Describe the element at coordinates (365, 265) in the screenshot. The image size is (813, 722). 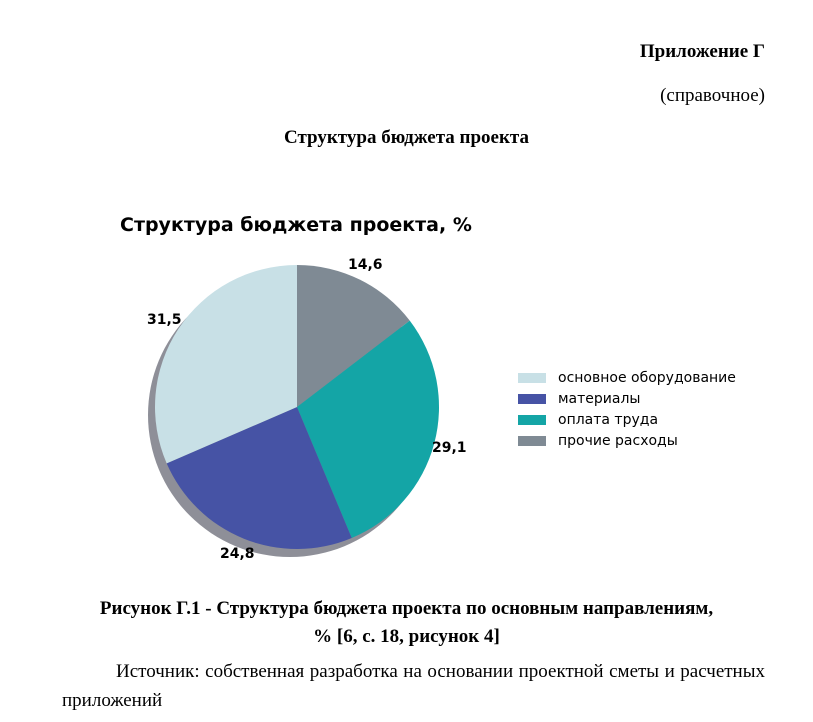
I see `slice-label-other: 14,6` at that location.